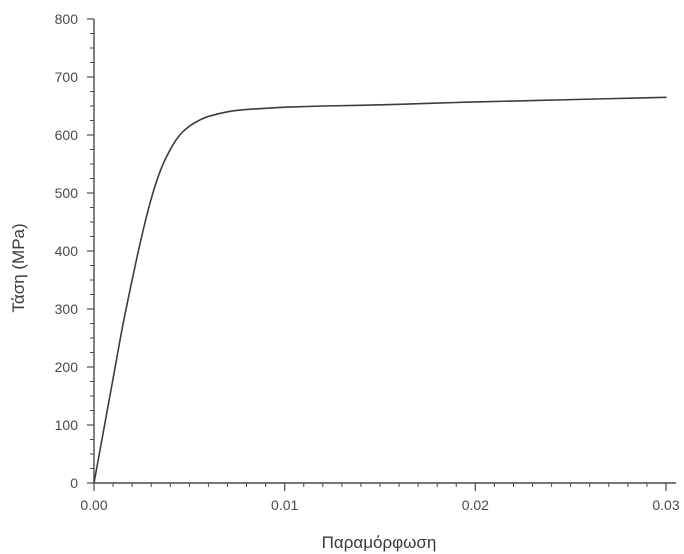 The width and height of the screenshot is (684, 554). What do you see at coordinates (67, 19) in the screenshot?
I see `y-tick-label: 800` at bounding box center [67, 19].